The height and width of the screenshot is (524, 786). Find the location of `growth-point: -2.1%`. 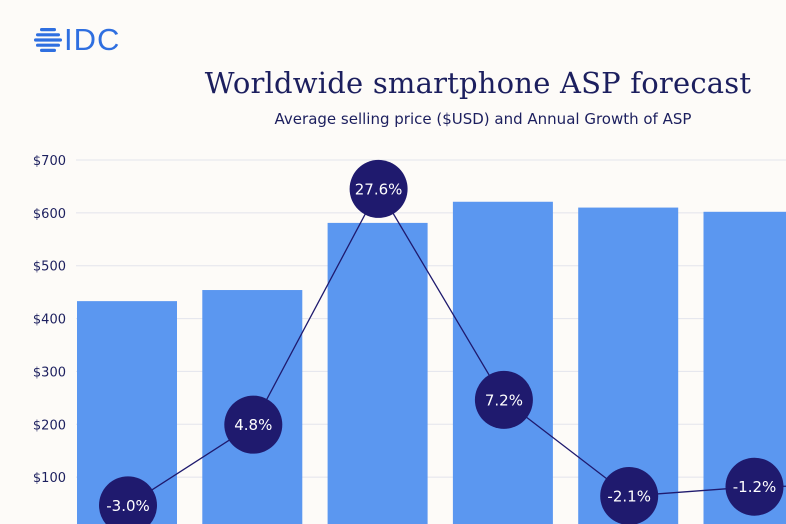

growth-point: -2.1% is located at coordinates (629, 495).